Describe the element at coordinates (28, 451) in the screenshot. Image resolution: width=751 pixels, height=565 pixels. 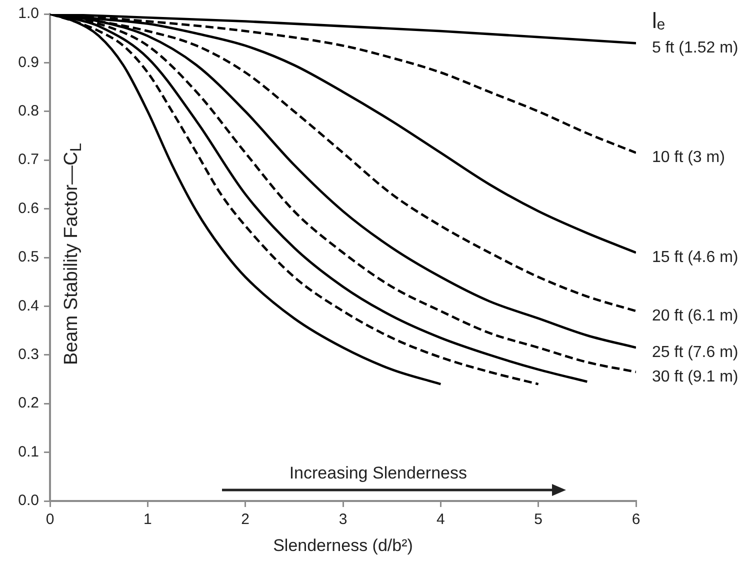
I see `y-tick-label: 0.1` at that location.